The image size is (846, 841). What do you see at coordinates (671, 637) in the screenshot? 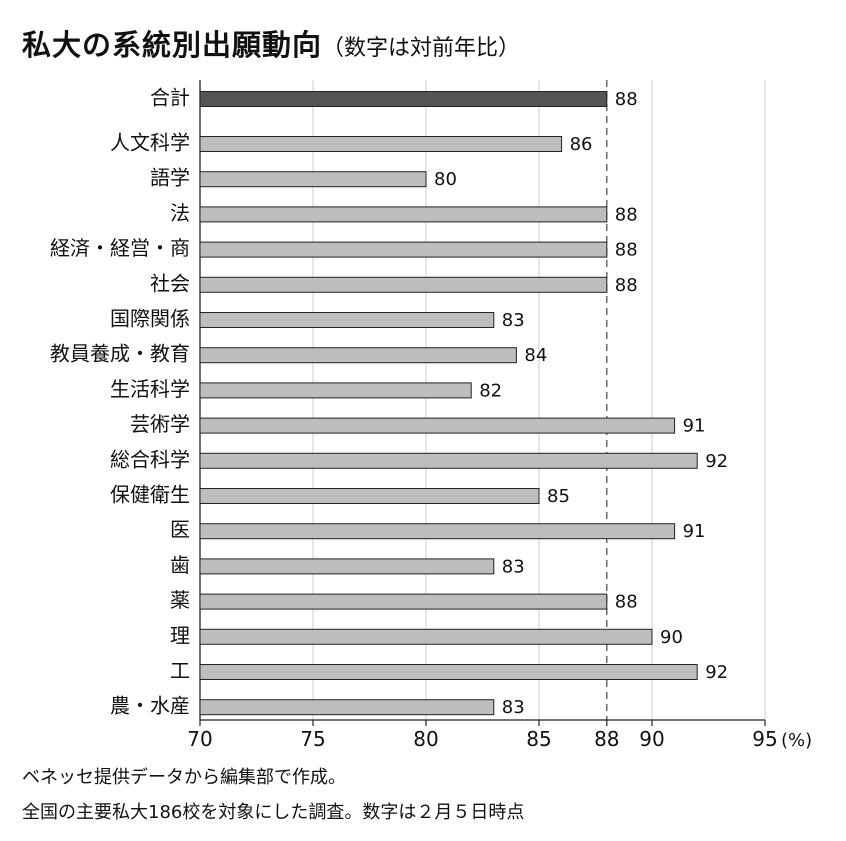
I see `data-label: 90` at bounding box center [671, 637].